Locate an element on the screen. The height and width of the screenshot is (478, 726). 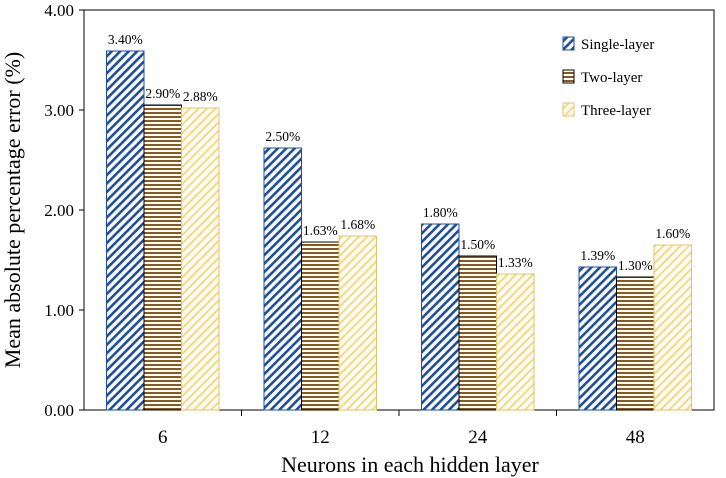
x-axis: 6 12 24 48 is located at coordinates (401, 429).